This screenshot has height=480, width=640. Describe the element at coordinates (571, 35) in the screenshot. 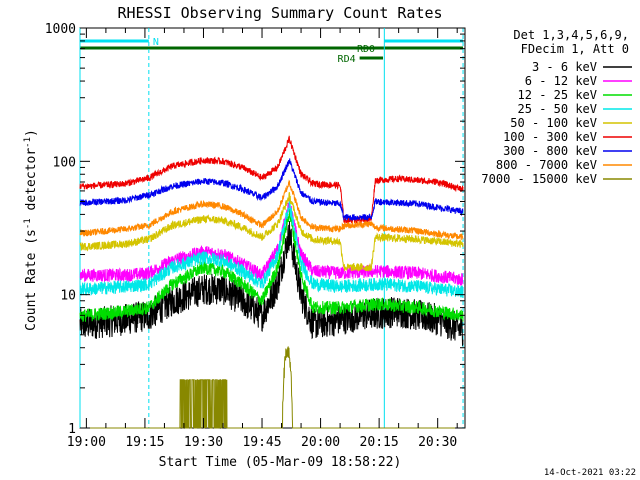

I see `legend-header-line-1: Det 1,3,4,5,6,9,` at that location.